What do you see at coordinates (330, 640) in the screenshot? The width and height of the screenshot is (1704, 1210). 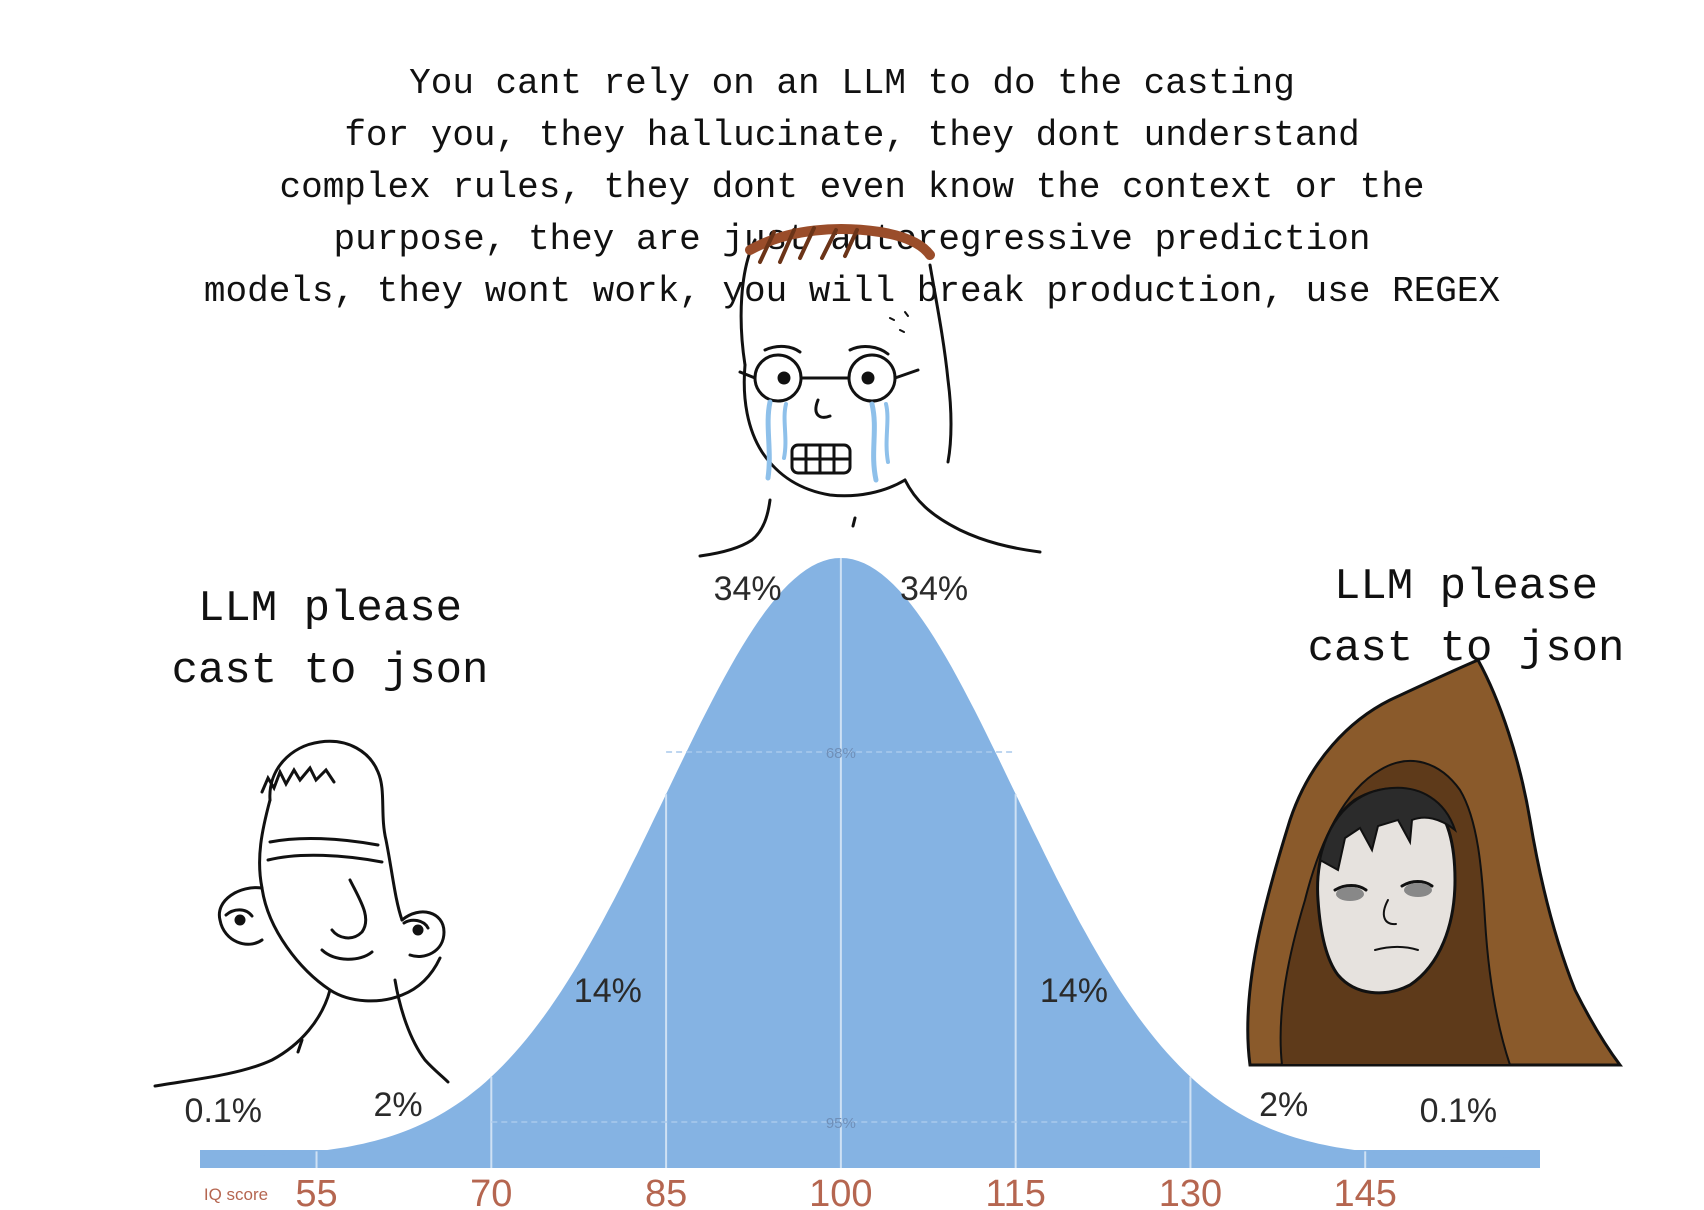 I see `left-caption: LLM please cast to json` at bounding box center [330, 640].